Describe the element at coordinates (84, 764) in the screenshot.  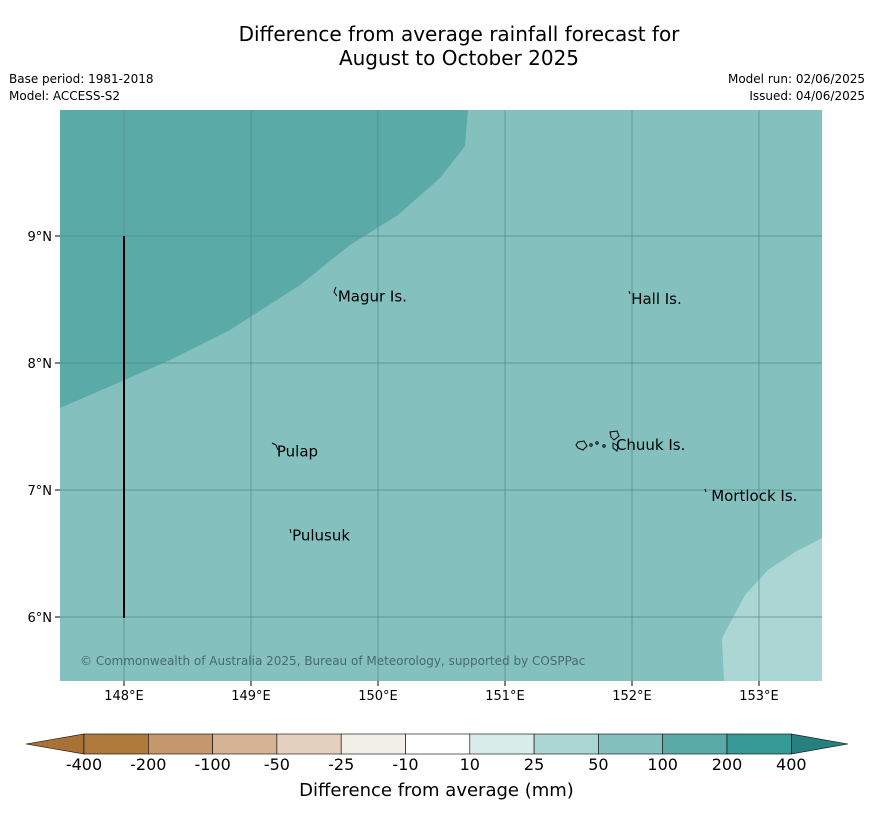
I see `colorbar-tick-label: -400` at that location.